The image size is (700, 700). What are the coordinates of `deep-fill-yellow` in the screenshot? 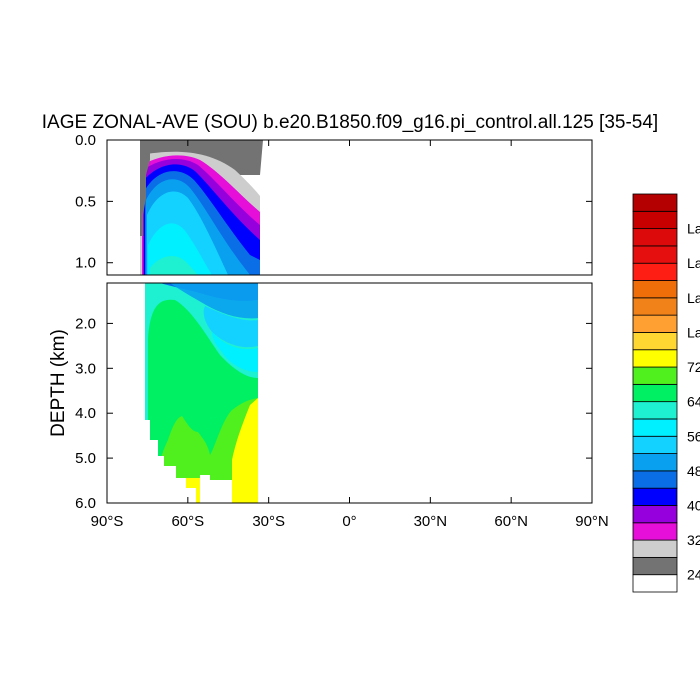 It's located at (245, 450).